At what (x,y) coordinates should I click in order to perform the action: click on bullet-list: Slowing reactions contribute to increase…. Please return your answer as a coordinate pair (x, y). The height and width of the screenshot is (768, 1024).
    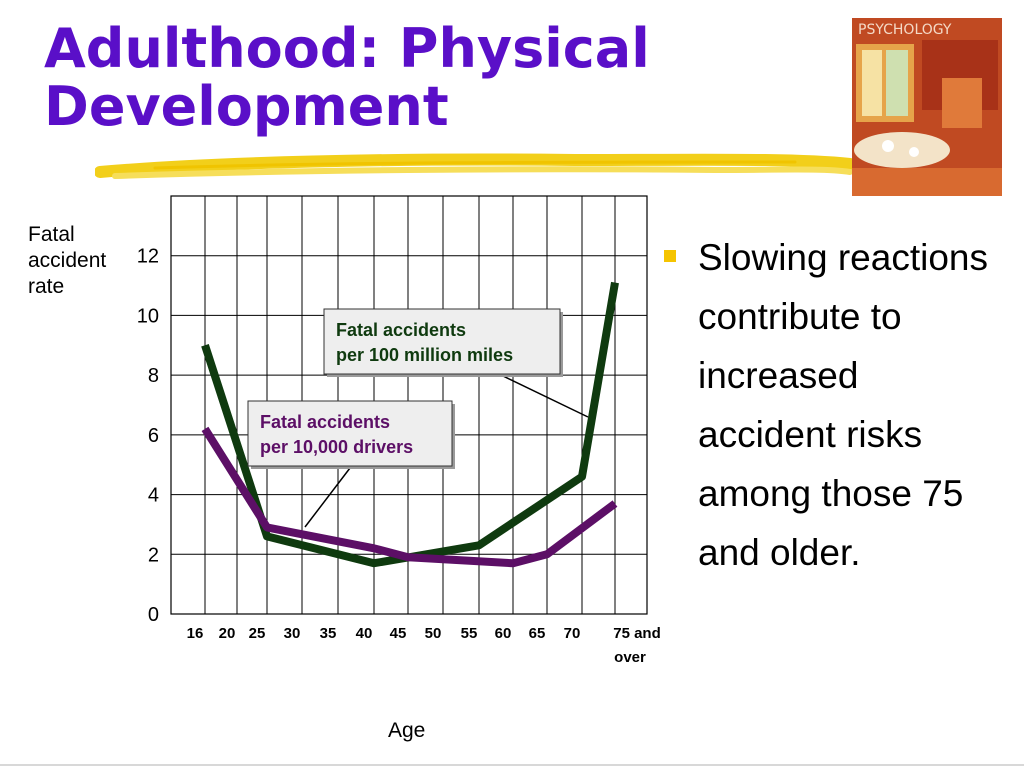
    Looking at the image, I should click on (827, 405).